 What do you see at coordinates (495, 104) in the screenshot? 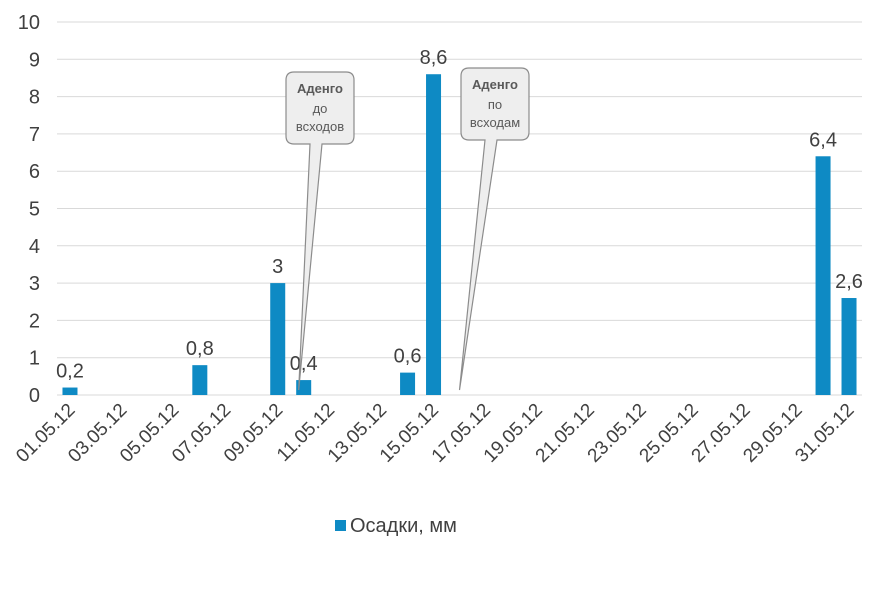
I see `callout-text: по` at bounding box center [495, 104].